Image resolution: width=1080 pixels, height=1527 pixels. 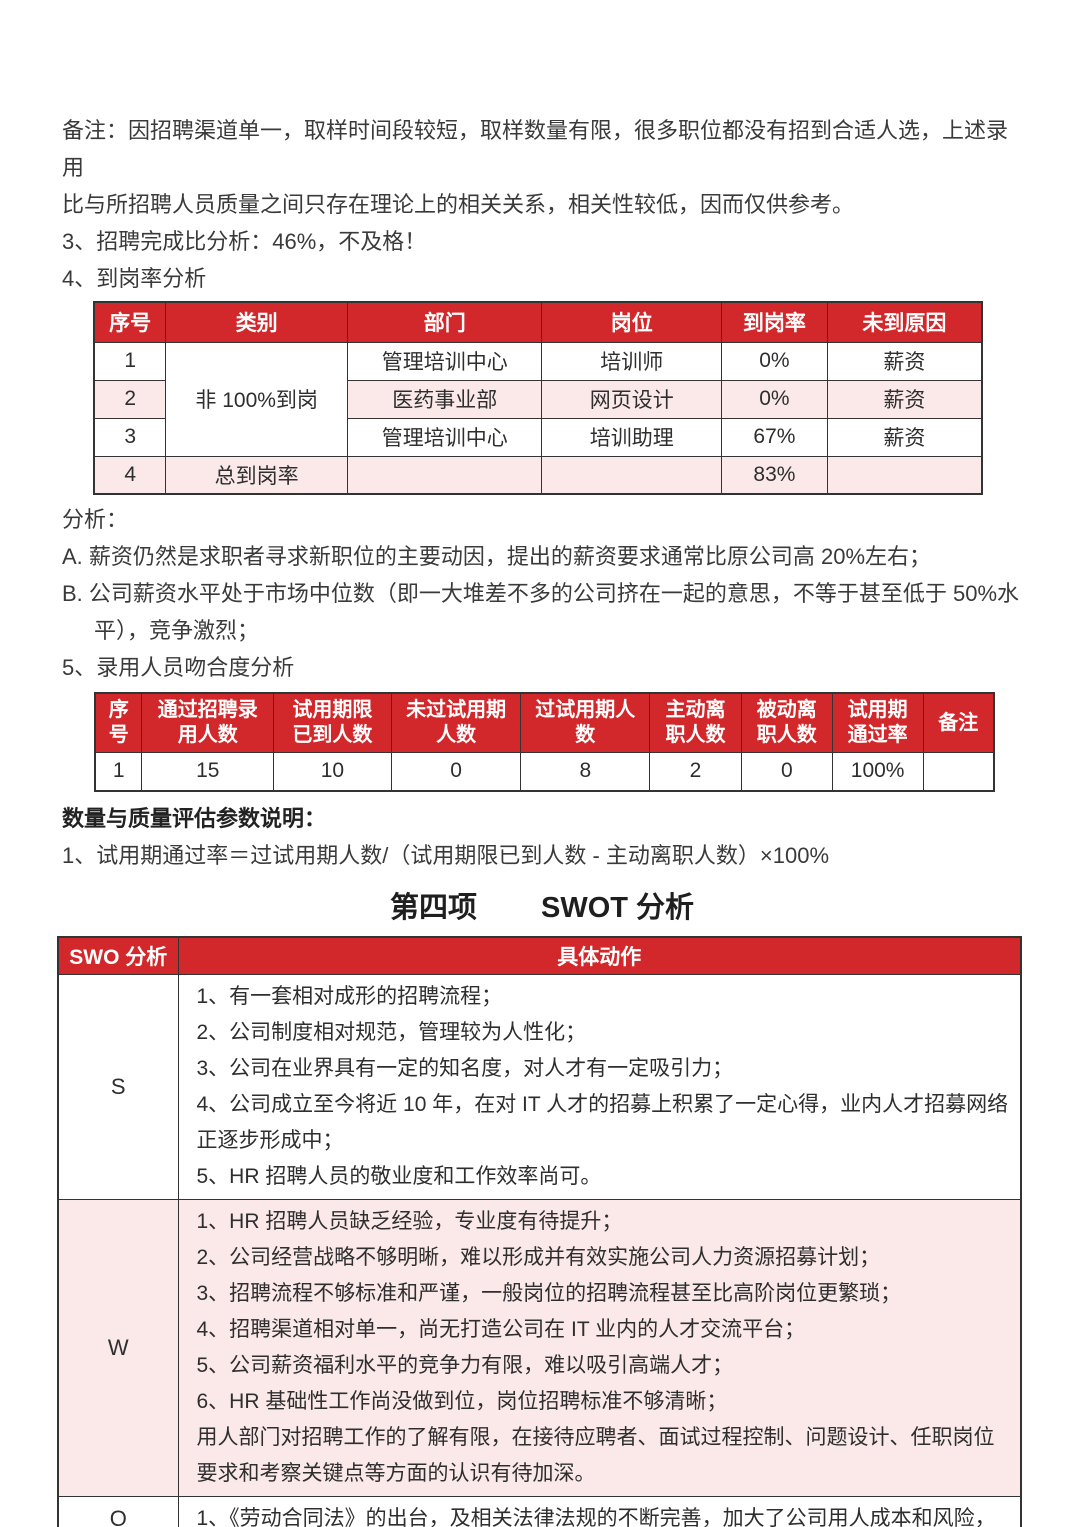 I want to click on cell-post: 培训师, so click(x=632, y=361).